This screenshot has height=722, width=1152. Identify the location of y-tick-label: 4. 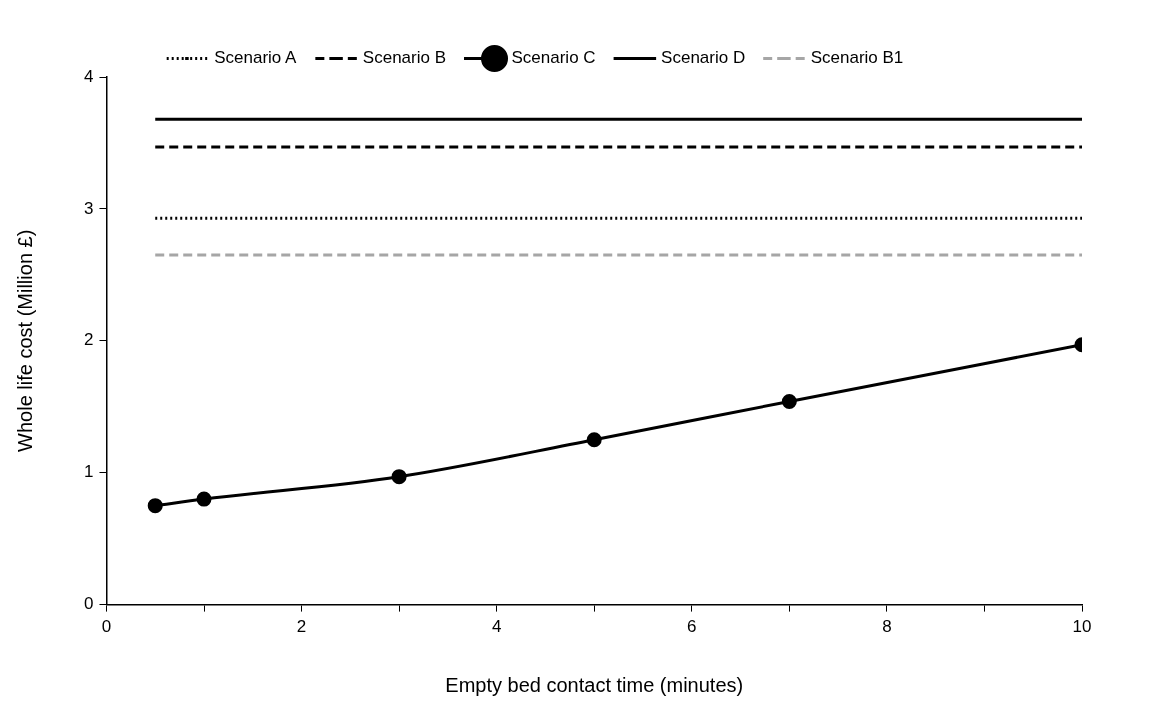
(88, 76).